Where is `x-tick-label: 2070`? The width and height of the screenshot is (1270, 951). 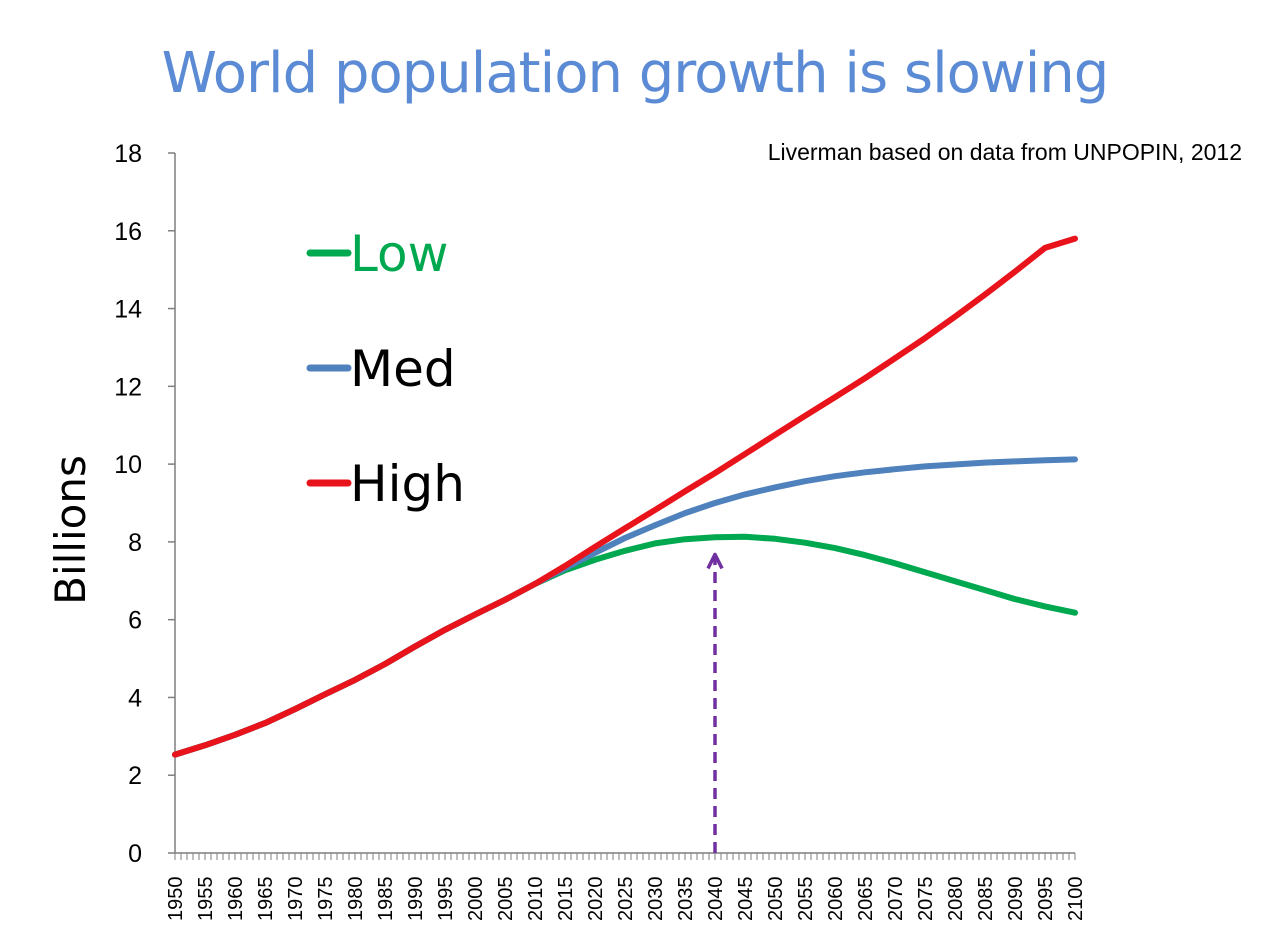
x-tick-label: 2070 is located at coordinates (896, 899).